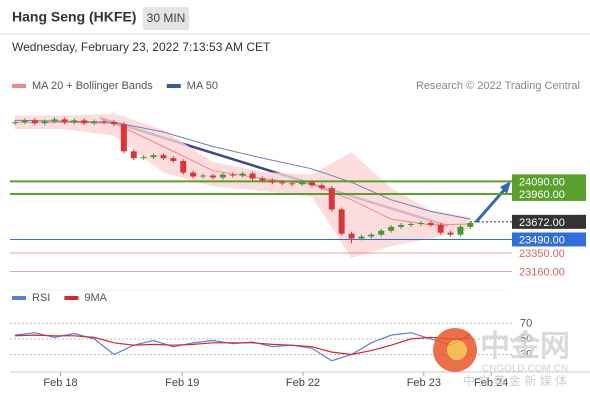  What do you see at coordinates (542, 182) in the screenshot?
I see `level-label: 24090.00` at bounding box center [542, 182].